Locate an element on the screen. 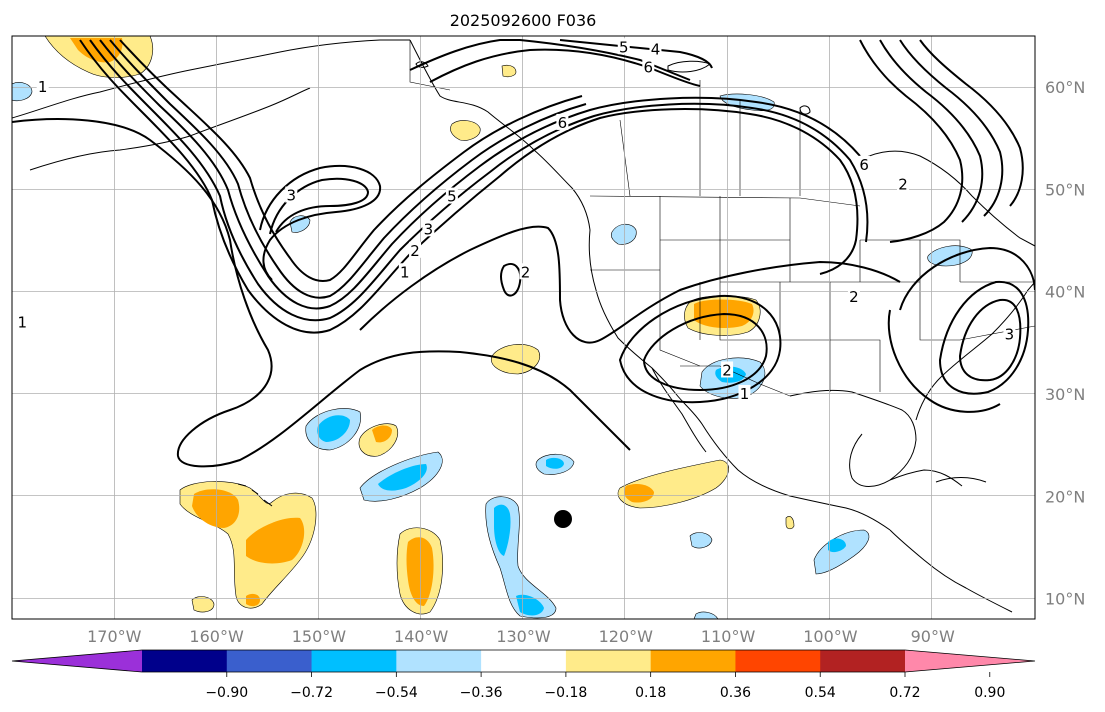  colorbar-extend-min is located at coordinates (77, 661).